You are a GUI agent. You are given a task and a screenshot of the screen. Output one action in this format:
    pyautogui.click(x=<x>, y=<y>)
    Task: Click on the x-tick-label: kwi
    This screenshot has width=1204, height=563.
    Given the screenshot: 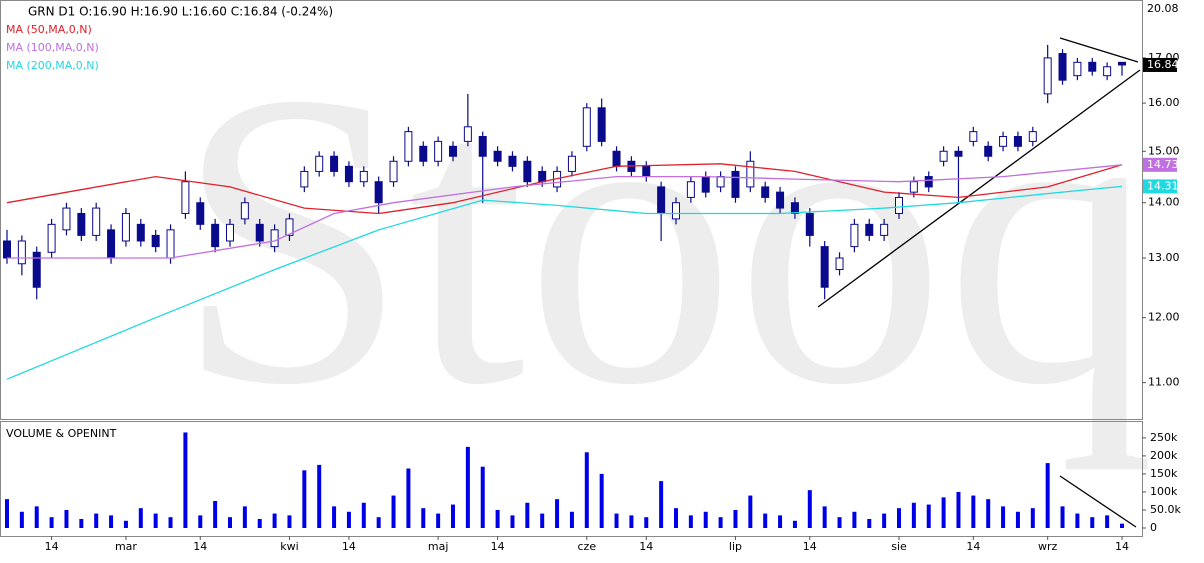 What is the action you would take?
    pyautogui.click(x=289, y=546)
    